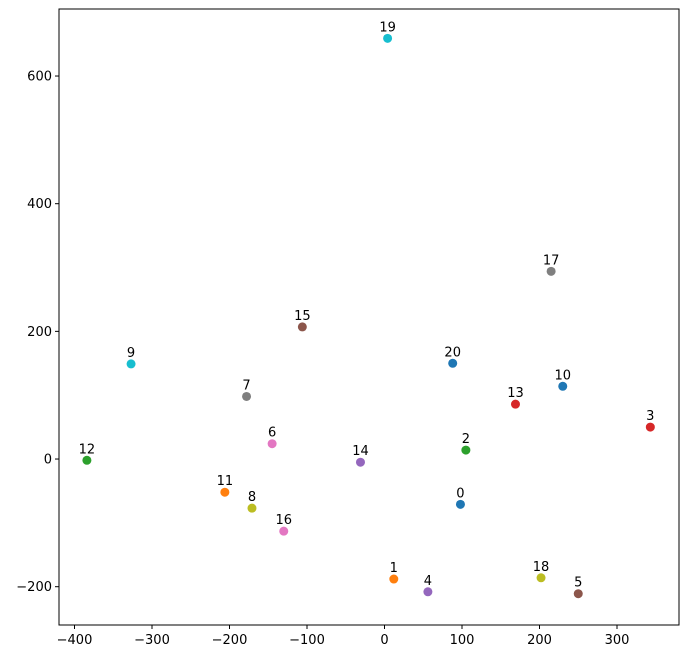 Image resolution: width=687 pixels, height=659 pixels. Describe the element at coordinates (562, 375) in the screenshot. I see `point-label: 10` at that location.